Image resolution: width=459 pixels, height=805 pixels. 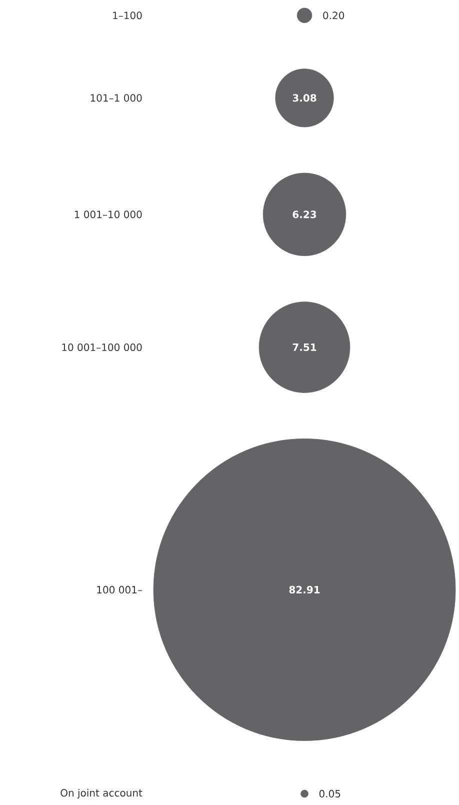 What do you see at coordinates (304, 98) in the screenshot?
I see `data-label: 3.08` at bounding box center [304, 98].